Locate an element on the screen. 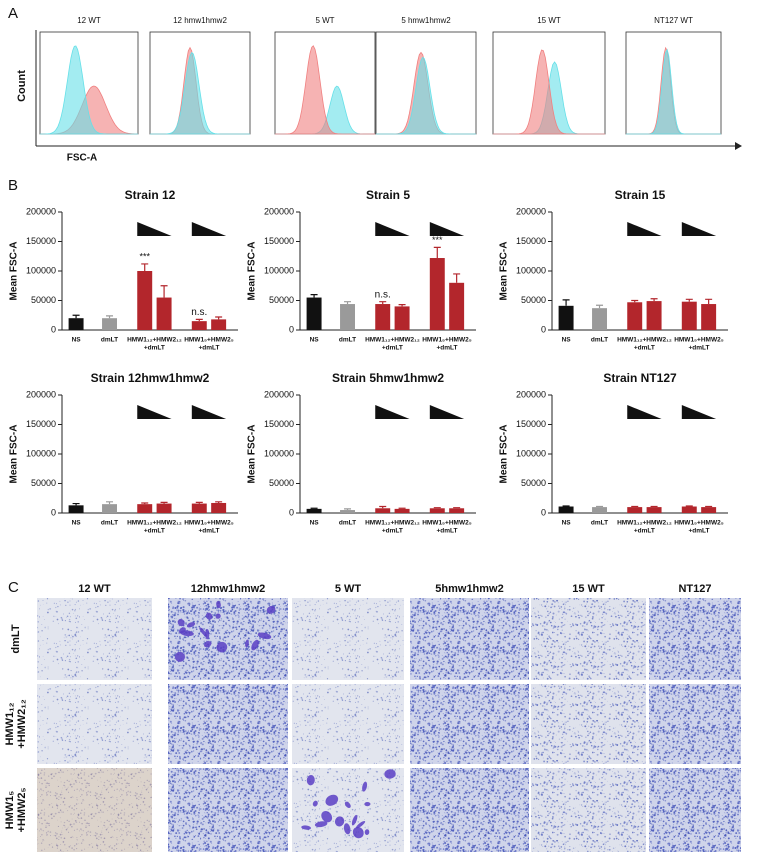 This screenshot has height=858, width=757. column-header: 15 WT is located at coordinates (588, 589).